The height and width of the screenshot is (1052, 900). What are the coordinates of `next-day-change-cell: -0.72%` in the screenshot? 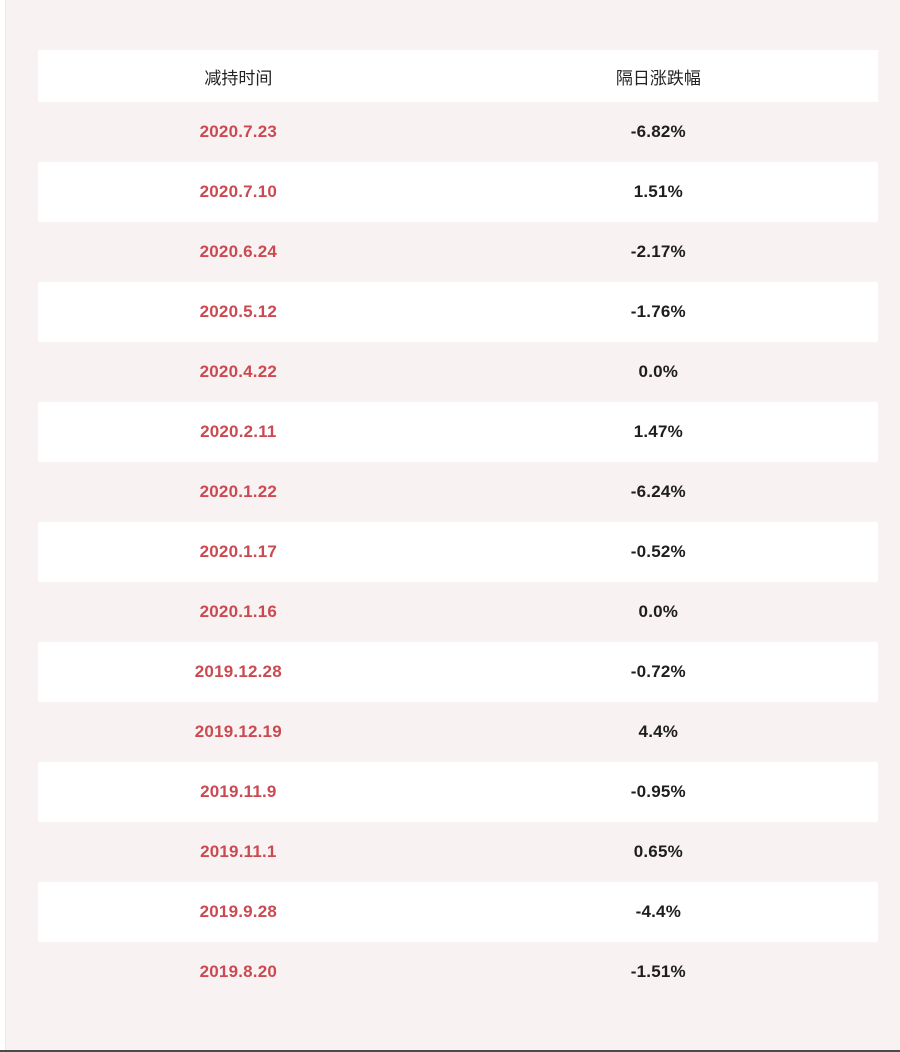 It's located at (658, 671).